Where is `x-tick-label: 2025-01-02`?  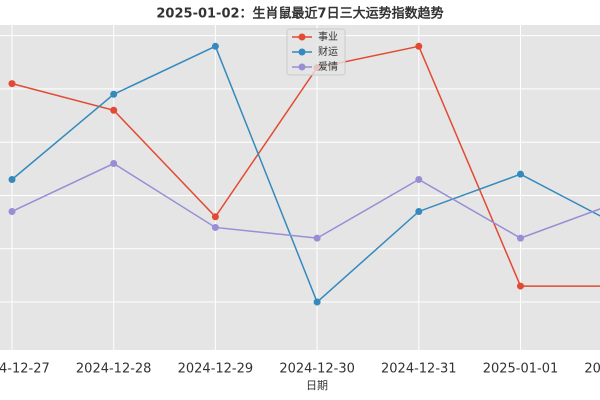 x-tick-label: 2025-01-02 is located at coordinates (592, 369).